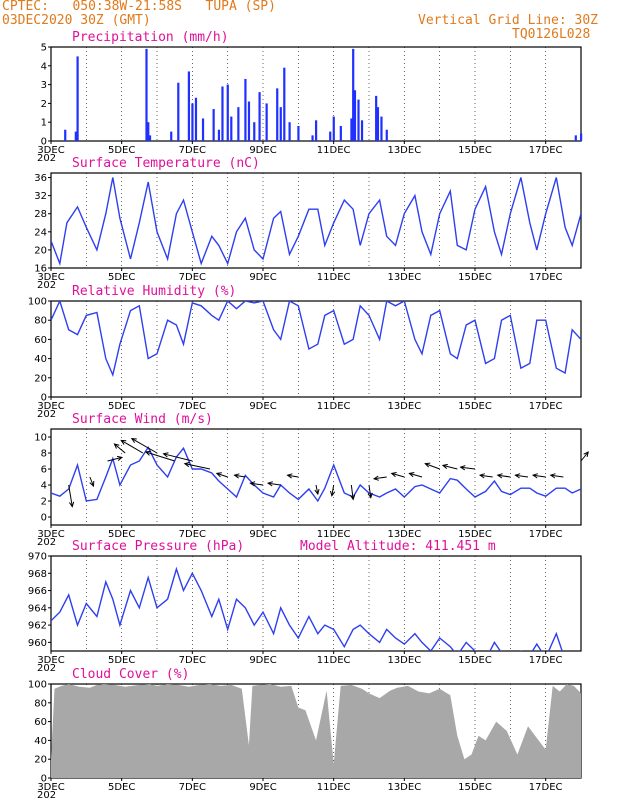  I want to click on y-tick-label: 10, so click(40, 438).